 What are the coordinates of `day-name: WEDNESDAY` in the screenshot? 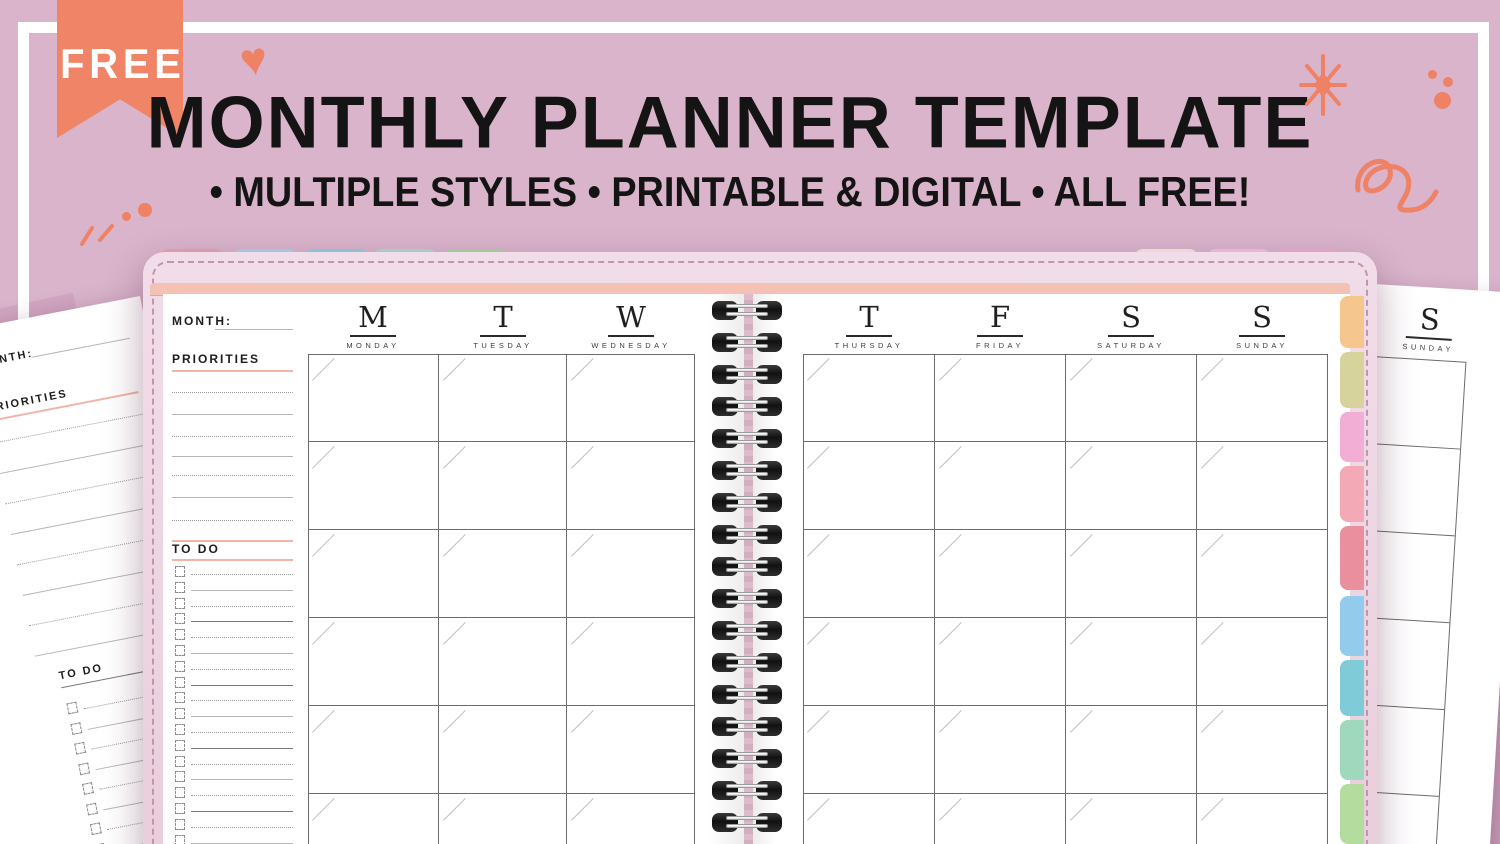 It's located at (631, 345).